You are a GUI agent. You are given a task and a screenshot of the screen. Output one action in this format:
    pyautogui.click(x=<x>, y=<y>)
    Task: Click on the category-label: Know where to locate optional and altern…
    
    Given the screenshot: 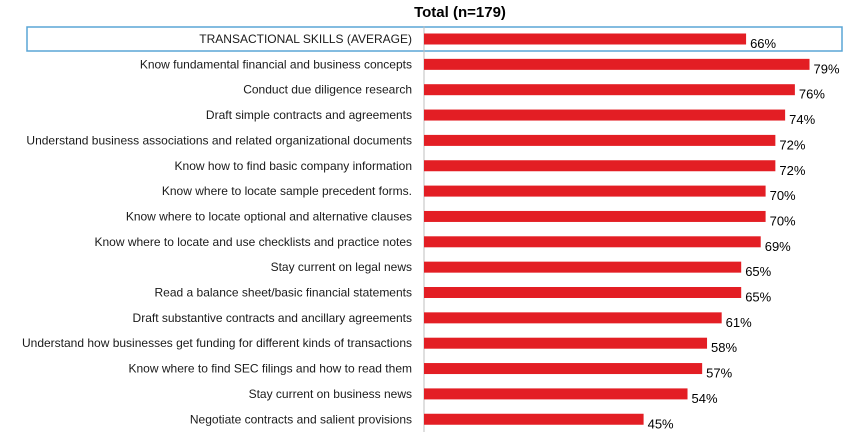 What is the action you would take?
    pyautogui.click(x=269, y=216)
    